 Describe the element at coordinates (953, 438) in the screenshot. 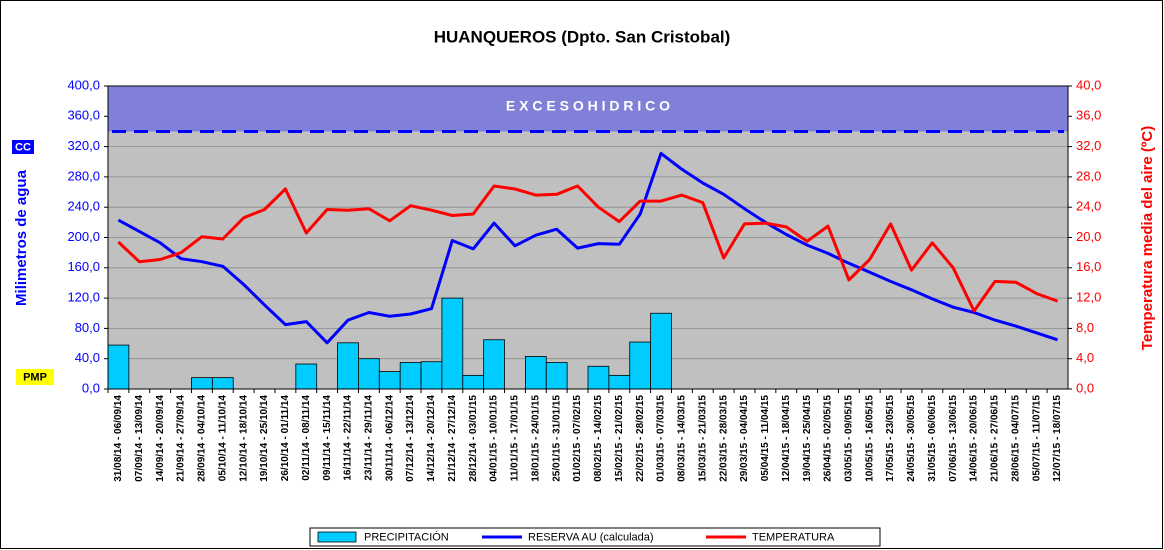

I see `x-tick-label: 07/06/15 - 13/06/15` at that location.